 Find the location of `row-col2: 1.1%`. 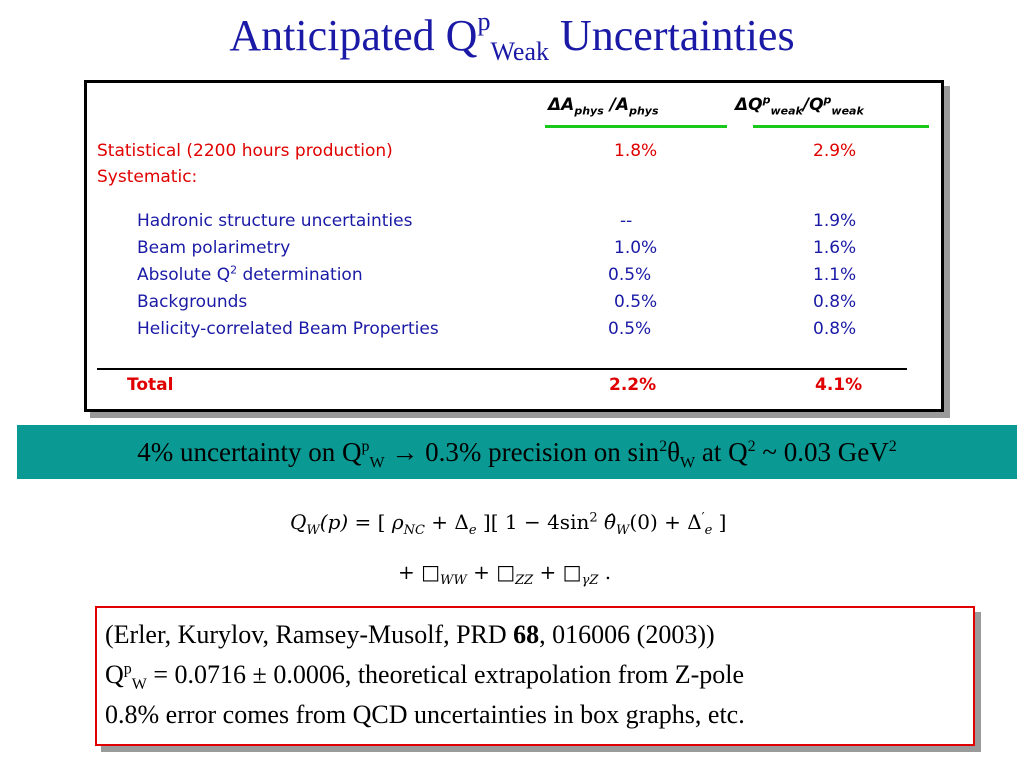

row-col2: 1.1% is located at coordinates (835, 275).